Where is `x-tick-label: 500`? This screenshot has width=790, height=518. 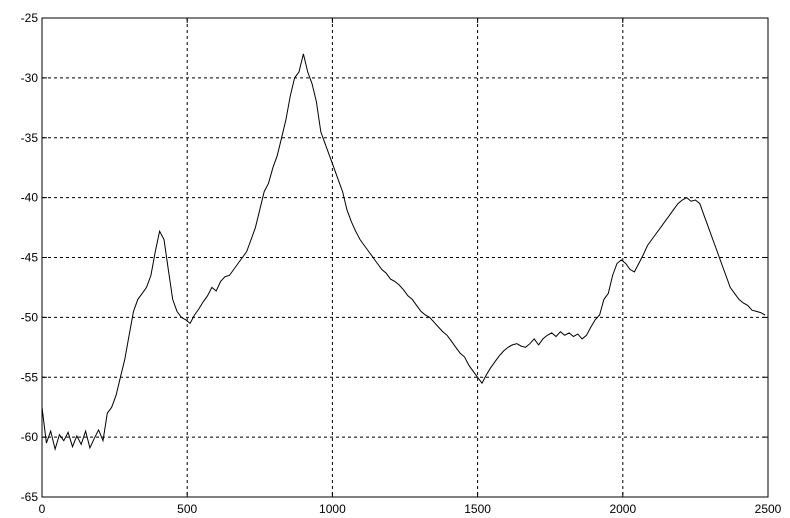
x-tick-label: 500 is located at coordinates (187, 509).